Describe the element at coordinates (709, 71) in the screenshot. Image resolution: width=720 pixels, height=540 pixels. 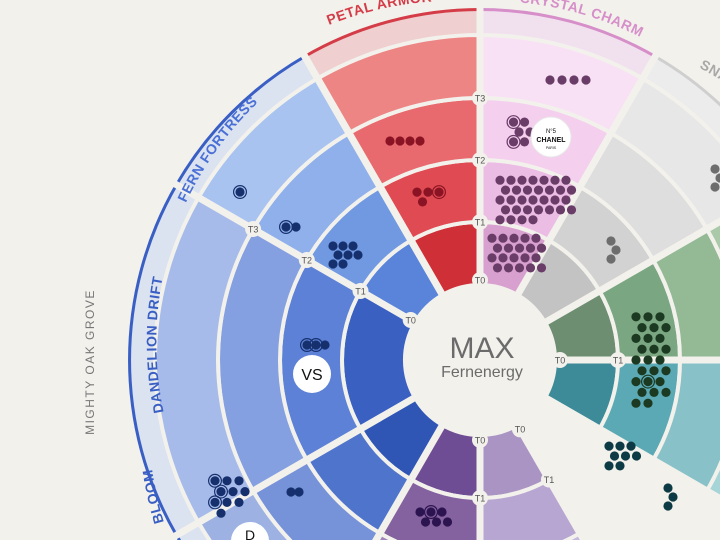
I see `category-label-snap: SNA` at that location.